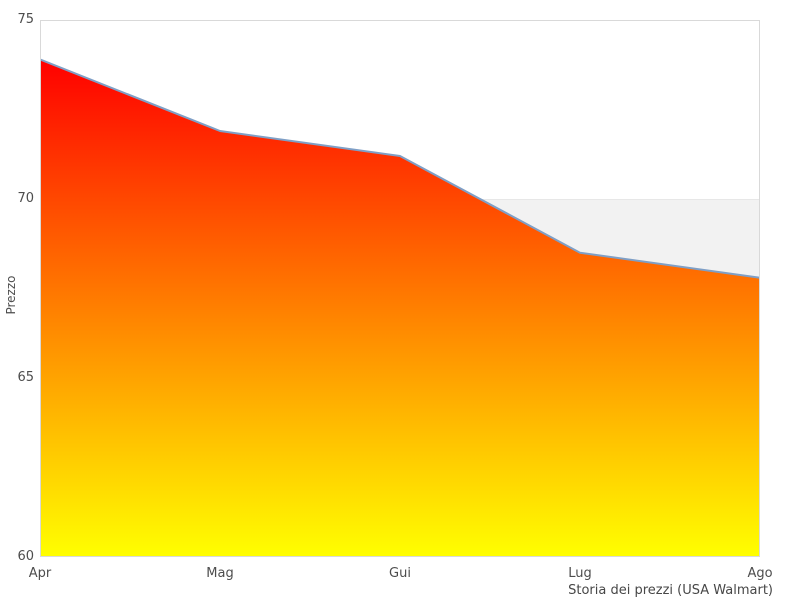 The width and height of the screenshot is (800, 600). What do you see at coordinates (40, 573) in the screenshot?
I see `x-tick-label: Apr` at bounding box center [40, 573].